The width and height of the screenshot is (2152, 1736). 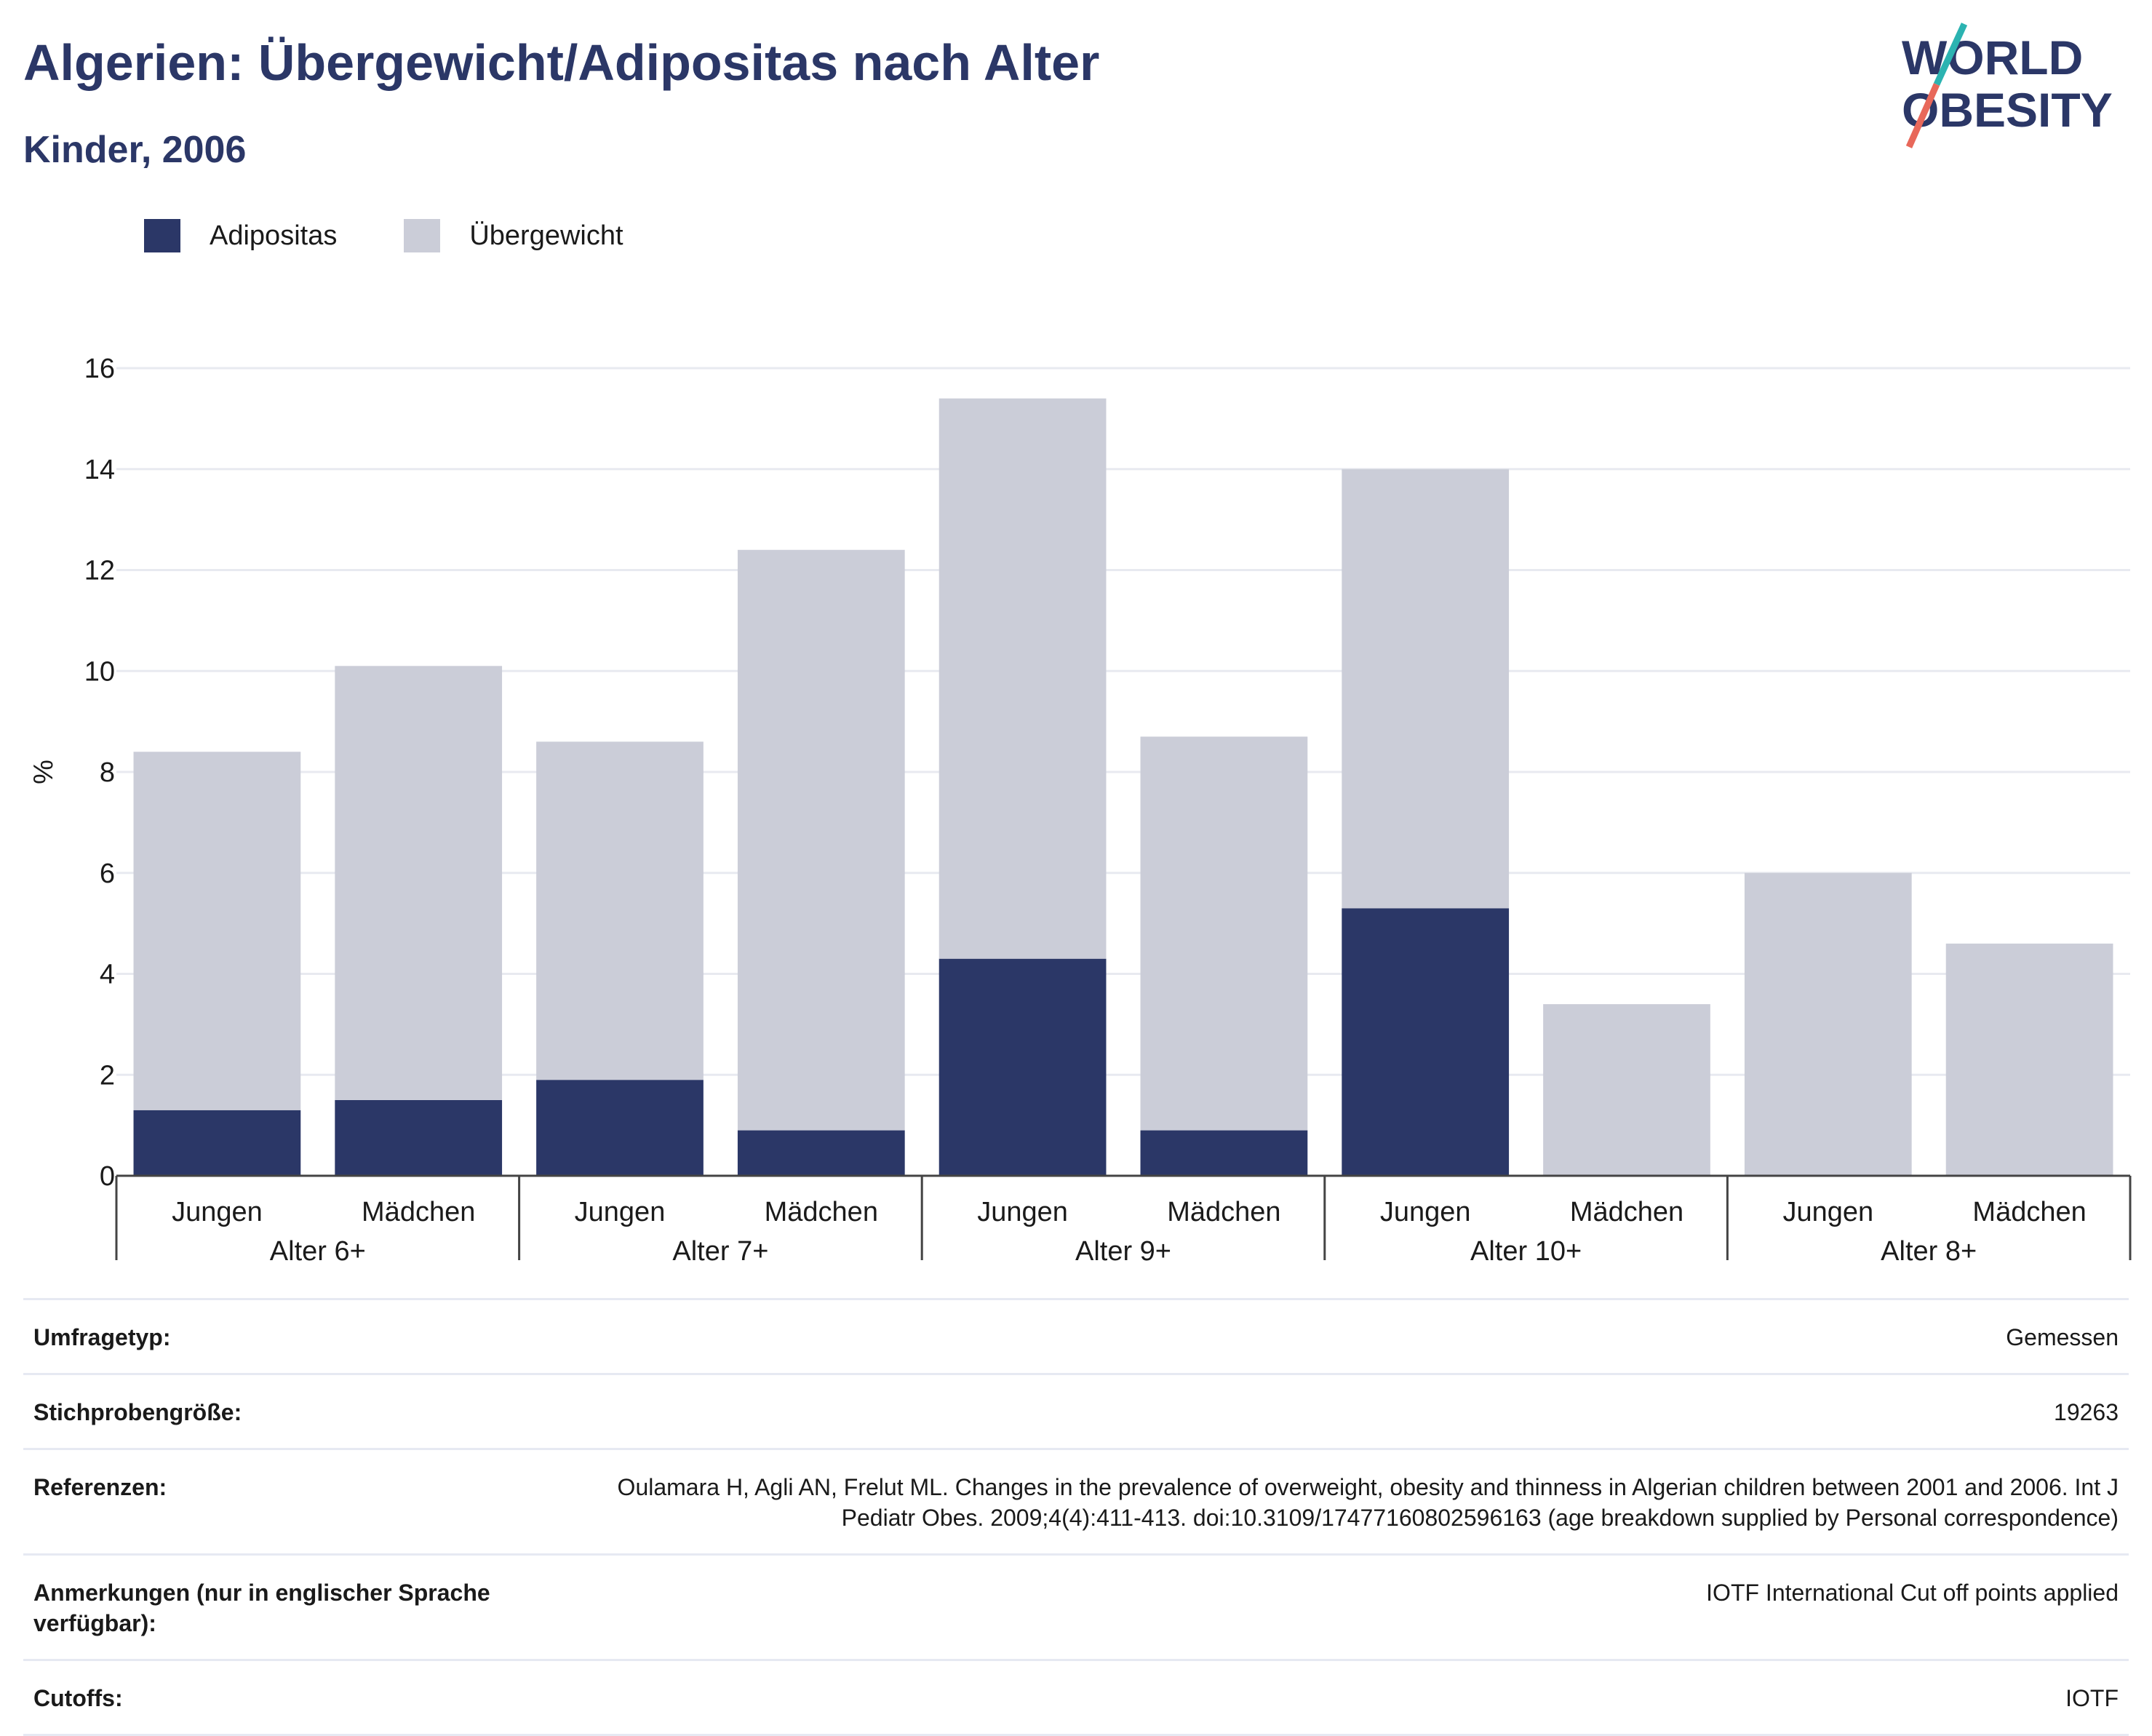 What do you see at coordinates (2062, 1337) in the screenshot?
I see `metadata-value: Gemessen` at bounding box center [2062, 1337].